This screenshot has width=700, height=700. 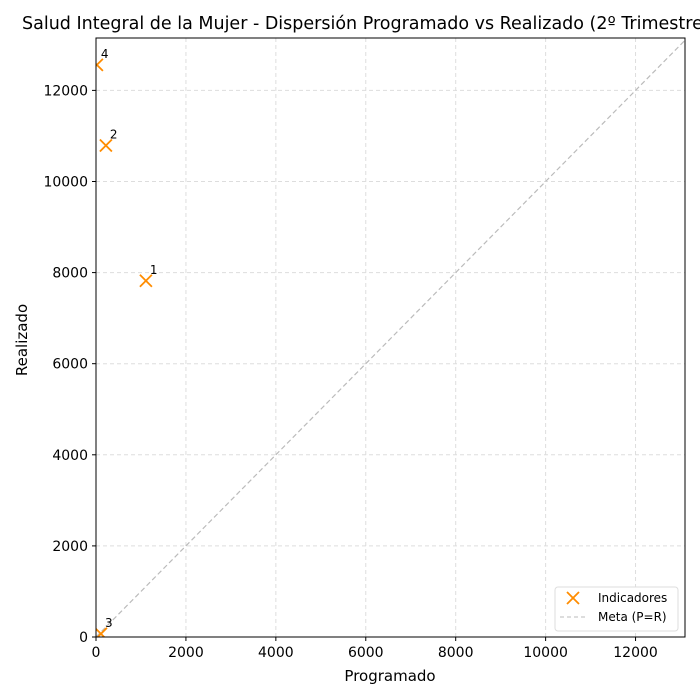 I want to click on legend-label-indicadores: Indicadores, so click(x=632, y=598).